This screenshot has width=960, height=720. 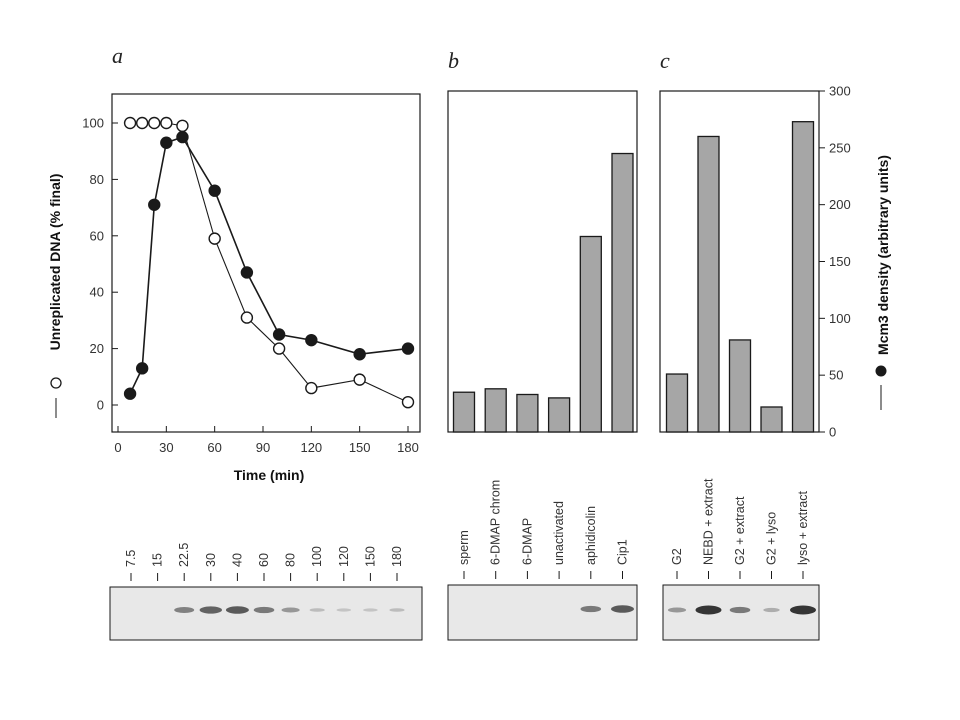 What do you see at coordinates (591, 535) in the screenshot?
I see `panel-b-lane-label: aphidicolin` at bounding box center [591, 535].